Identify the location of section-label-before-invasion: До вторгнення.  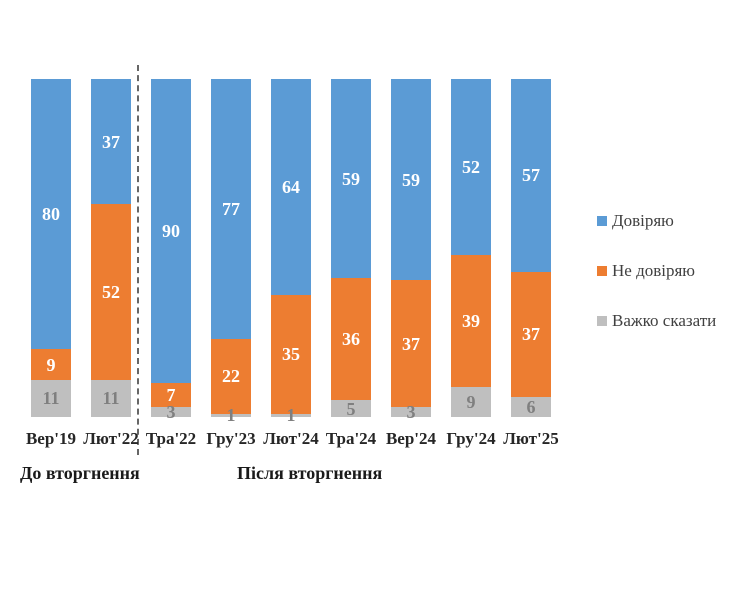
(80, 473).